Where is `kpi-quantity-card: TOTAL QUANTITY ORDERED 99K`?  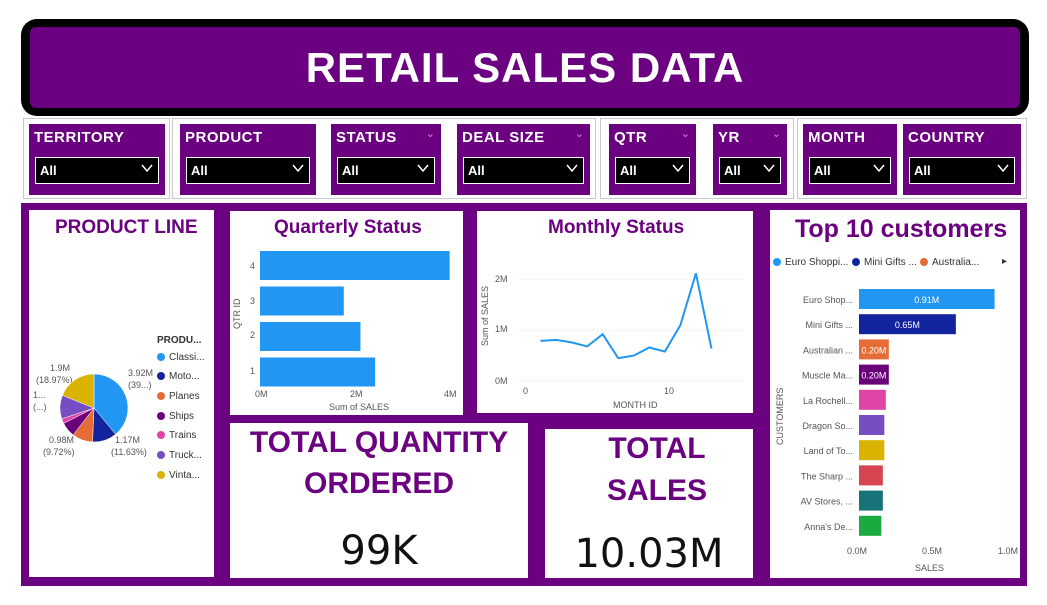
kpi-quantity-card: TOTAL QUANTITY ORDERED 99K is located at coordinates (379, 500).